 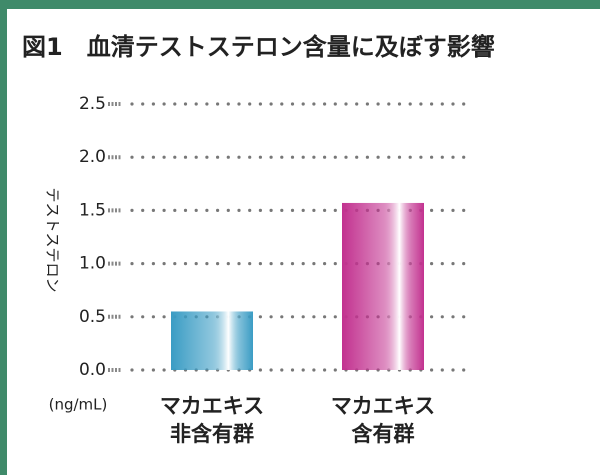 I want to click on frame-top, so click(x=300, y=4).